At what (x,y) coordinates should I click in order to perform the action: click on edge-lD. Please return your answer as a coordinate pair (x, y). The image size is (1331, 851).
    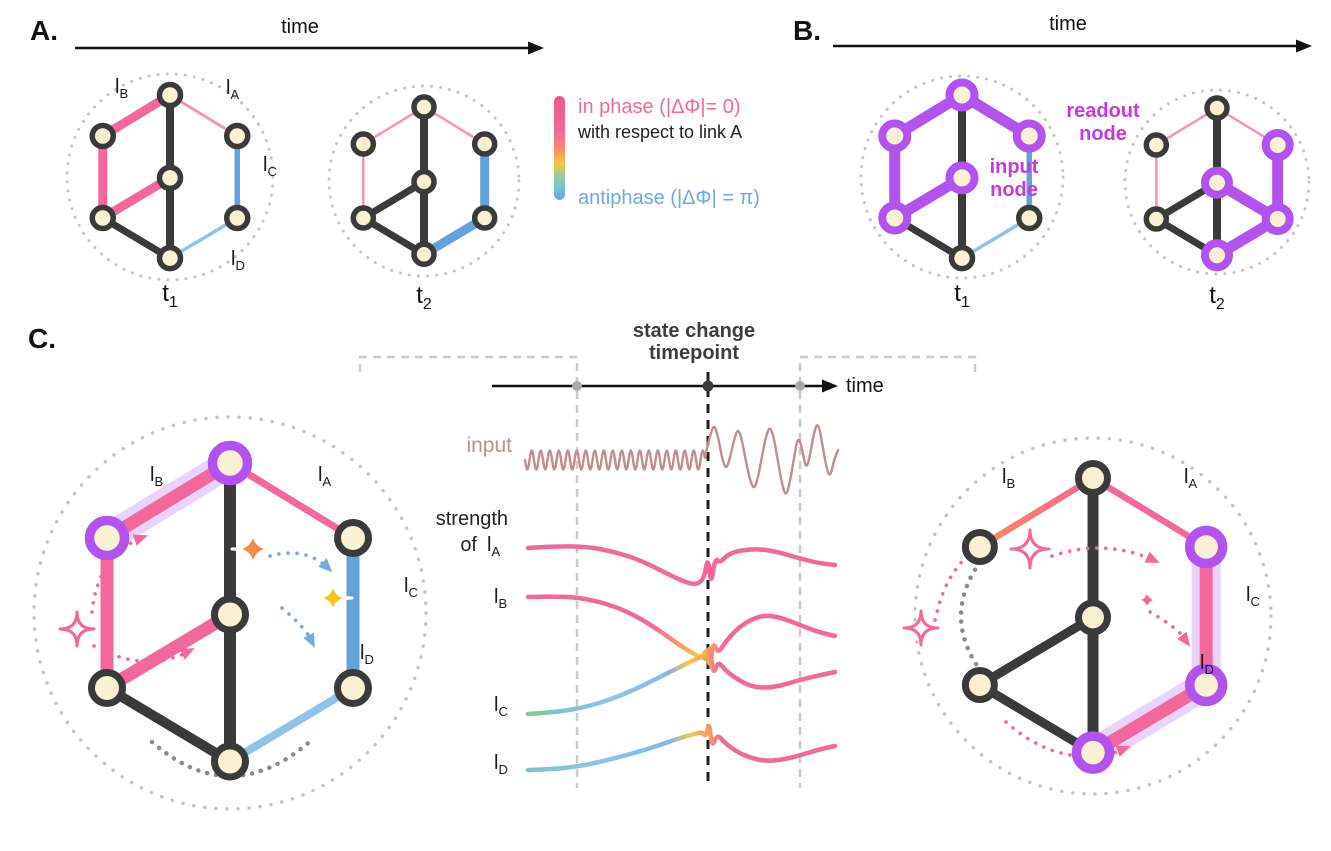
    Looking at the image, I should click on (291, 725).